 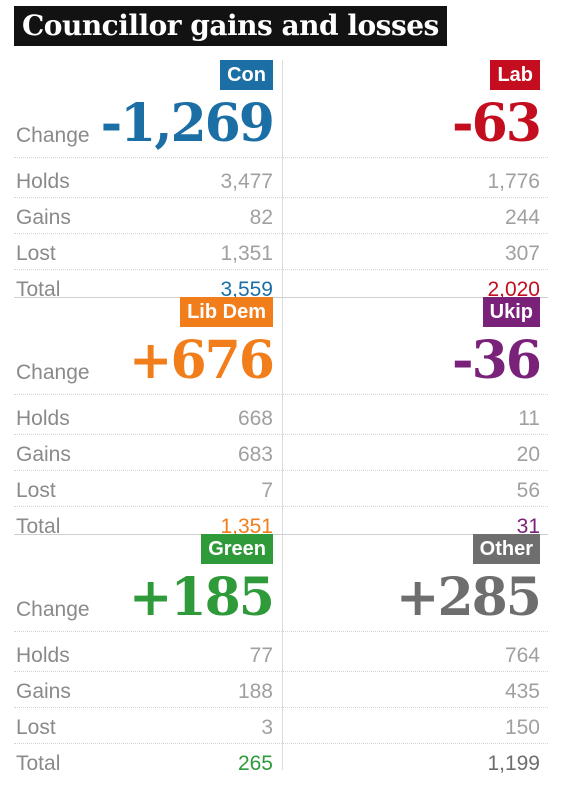 What do you see at coordinates (255, 763) in the screenshot?
I see `total-value: 265` at bounding box center [255, 763].